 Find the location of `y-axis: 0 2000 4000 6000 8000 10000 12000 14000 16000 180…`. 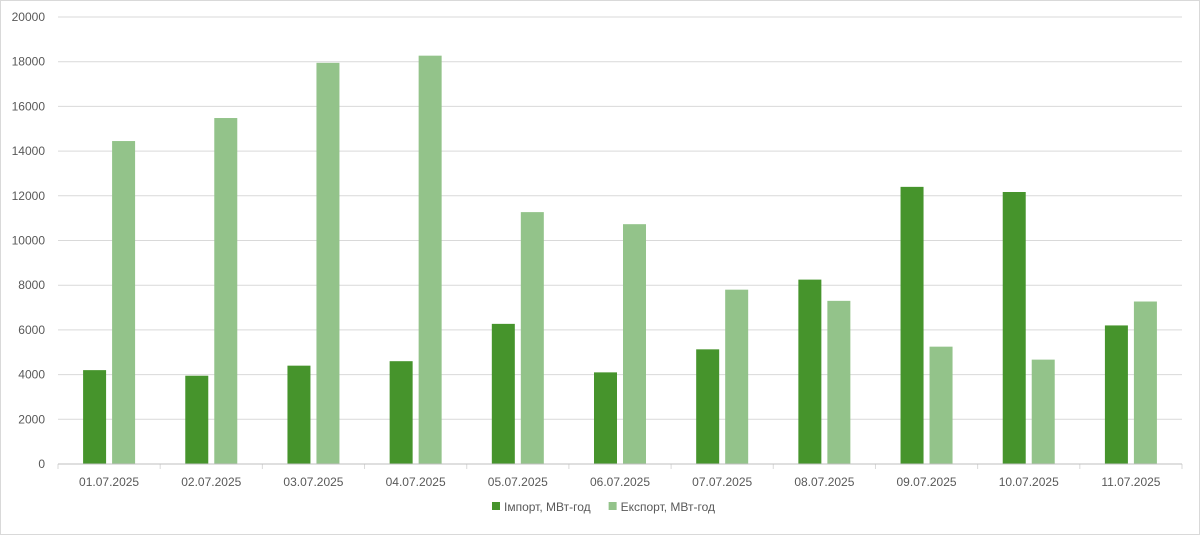

y-axis: 0 2000 4000 6000 8000 10000 12000 14000 16000 180… is located at coordinates (29, 240).